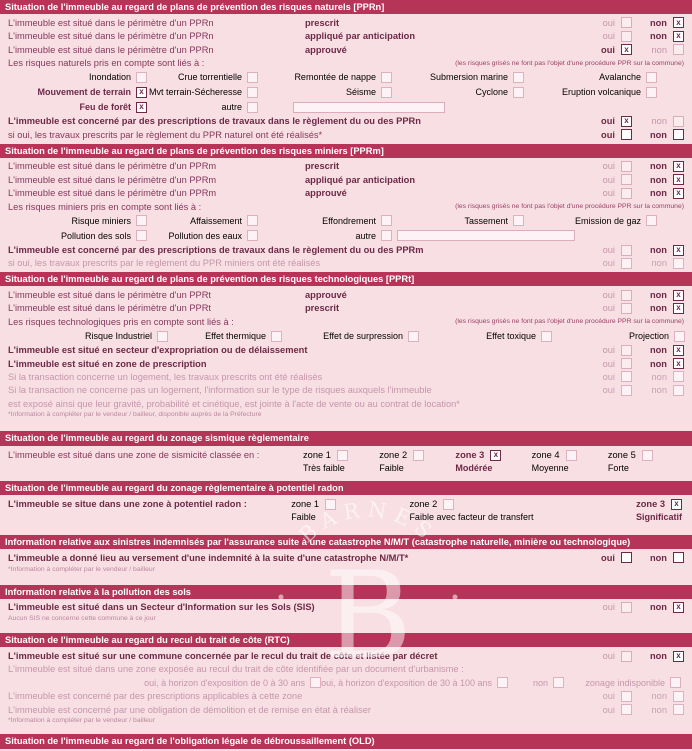  I want to click on risk-label: Submersion marine, so click(468, 77).